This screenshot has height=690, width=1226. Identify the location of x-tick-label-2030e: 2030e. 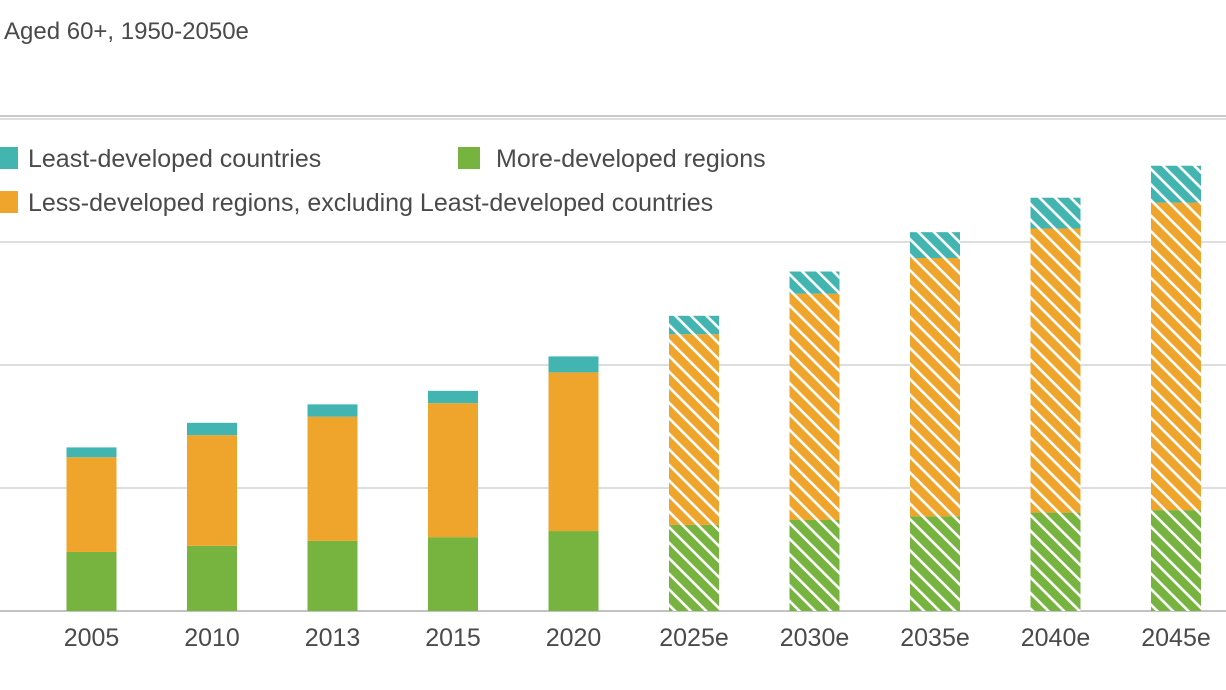
(815, 638).